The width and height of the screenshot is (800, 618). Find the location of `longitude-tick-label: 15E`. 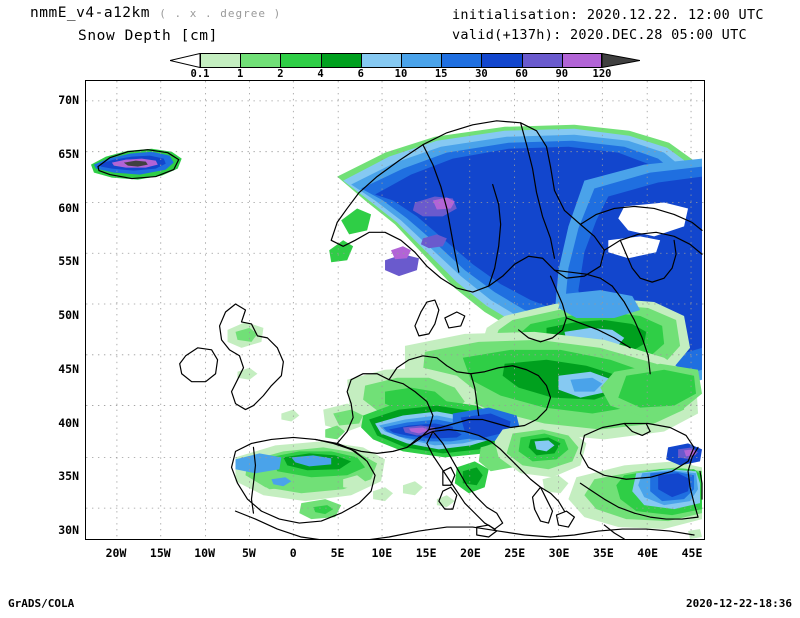

longitude-tick-label: 15E is located at coordinates (426, 553).